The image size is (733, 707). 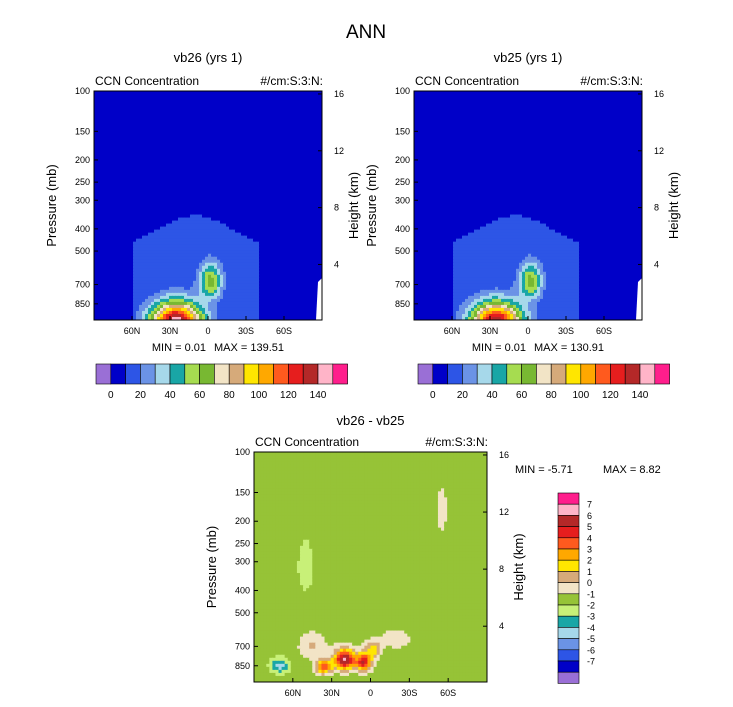 What do you see at coordinates (291, 81) in the screenshot?
I see `right-string: #/cm:S:3:N:` at bounding box center [291, 81].